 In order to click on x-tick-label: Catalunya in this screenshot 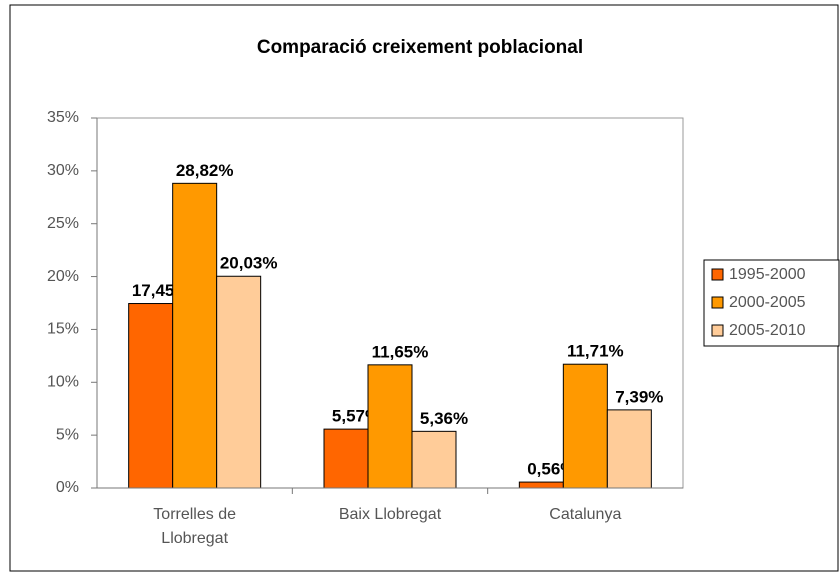, I will do `click(585, 514)`.